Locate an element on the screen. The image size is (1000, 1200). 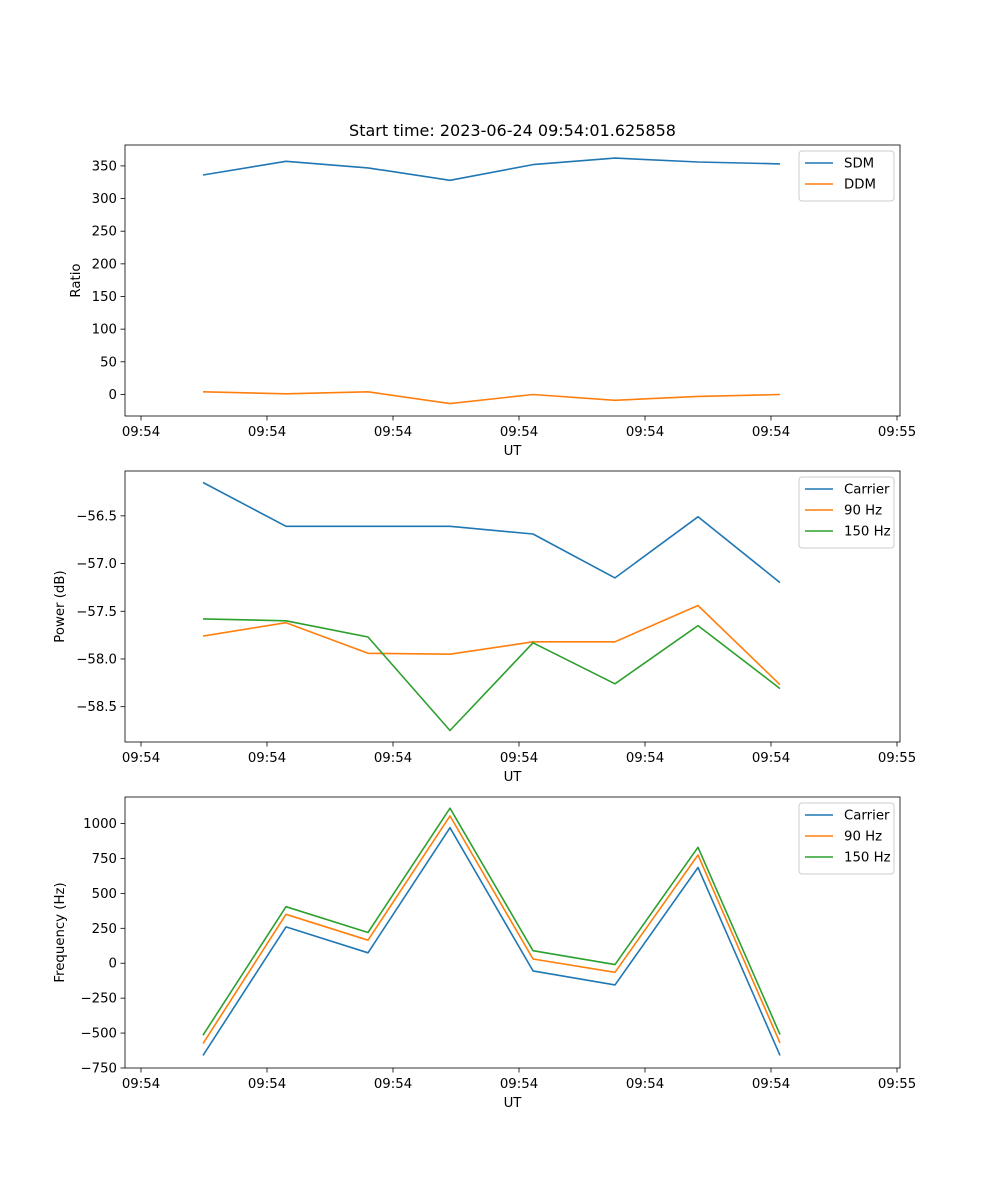
y-tick-label: −58.5 is located at coordinates (96, 707).